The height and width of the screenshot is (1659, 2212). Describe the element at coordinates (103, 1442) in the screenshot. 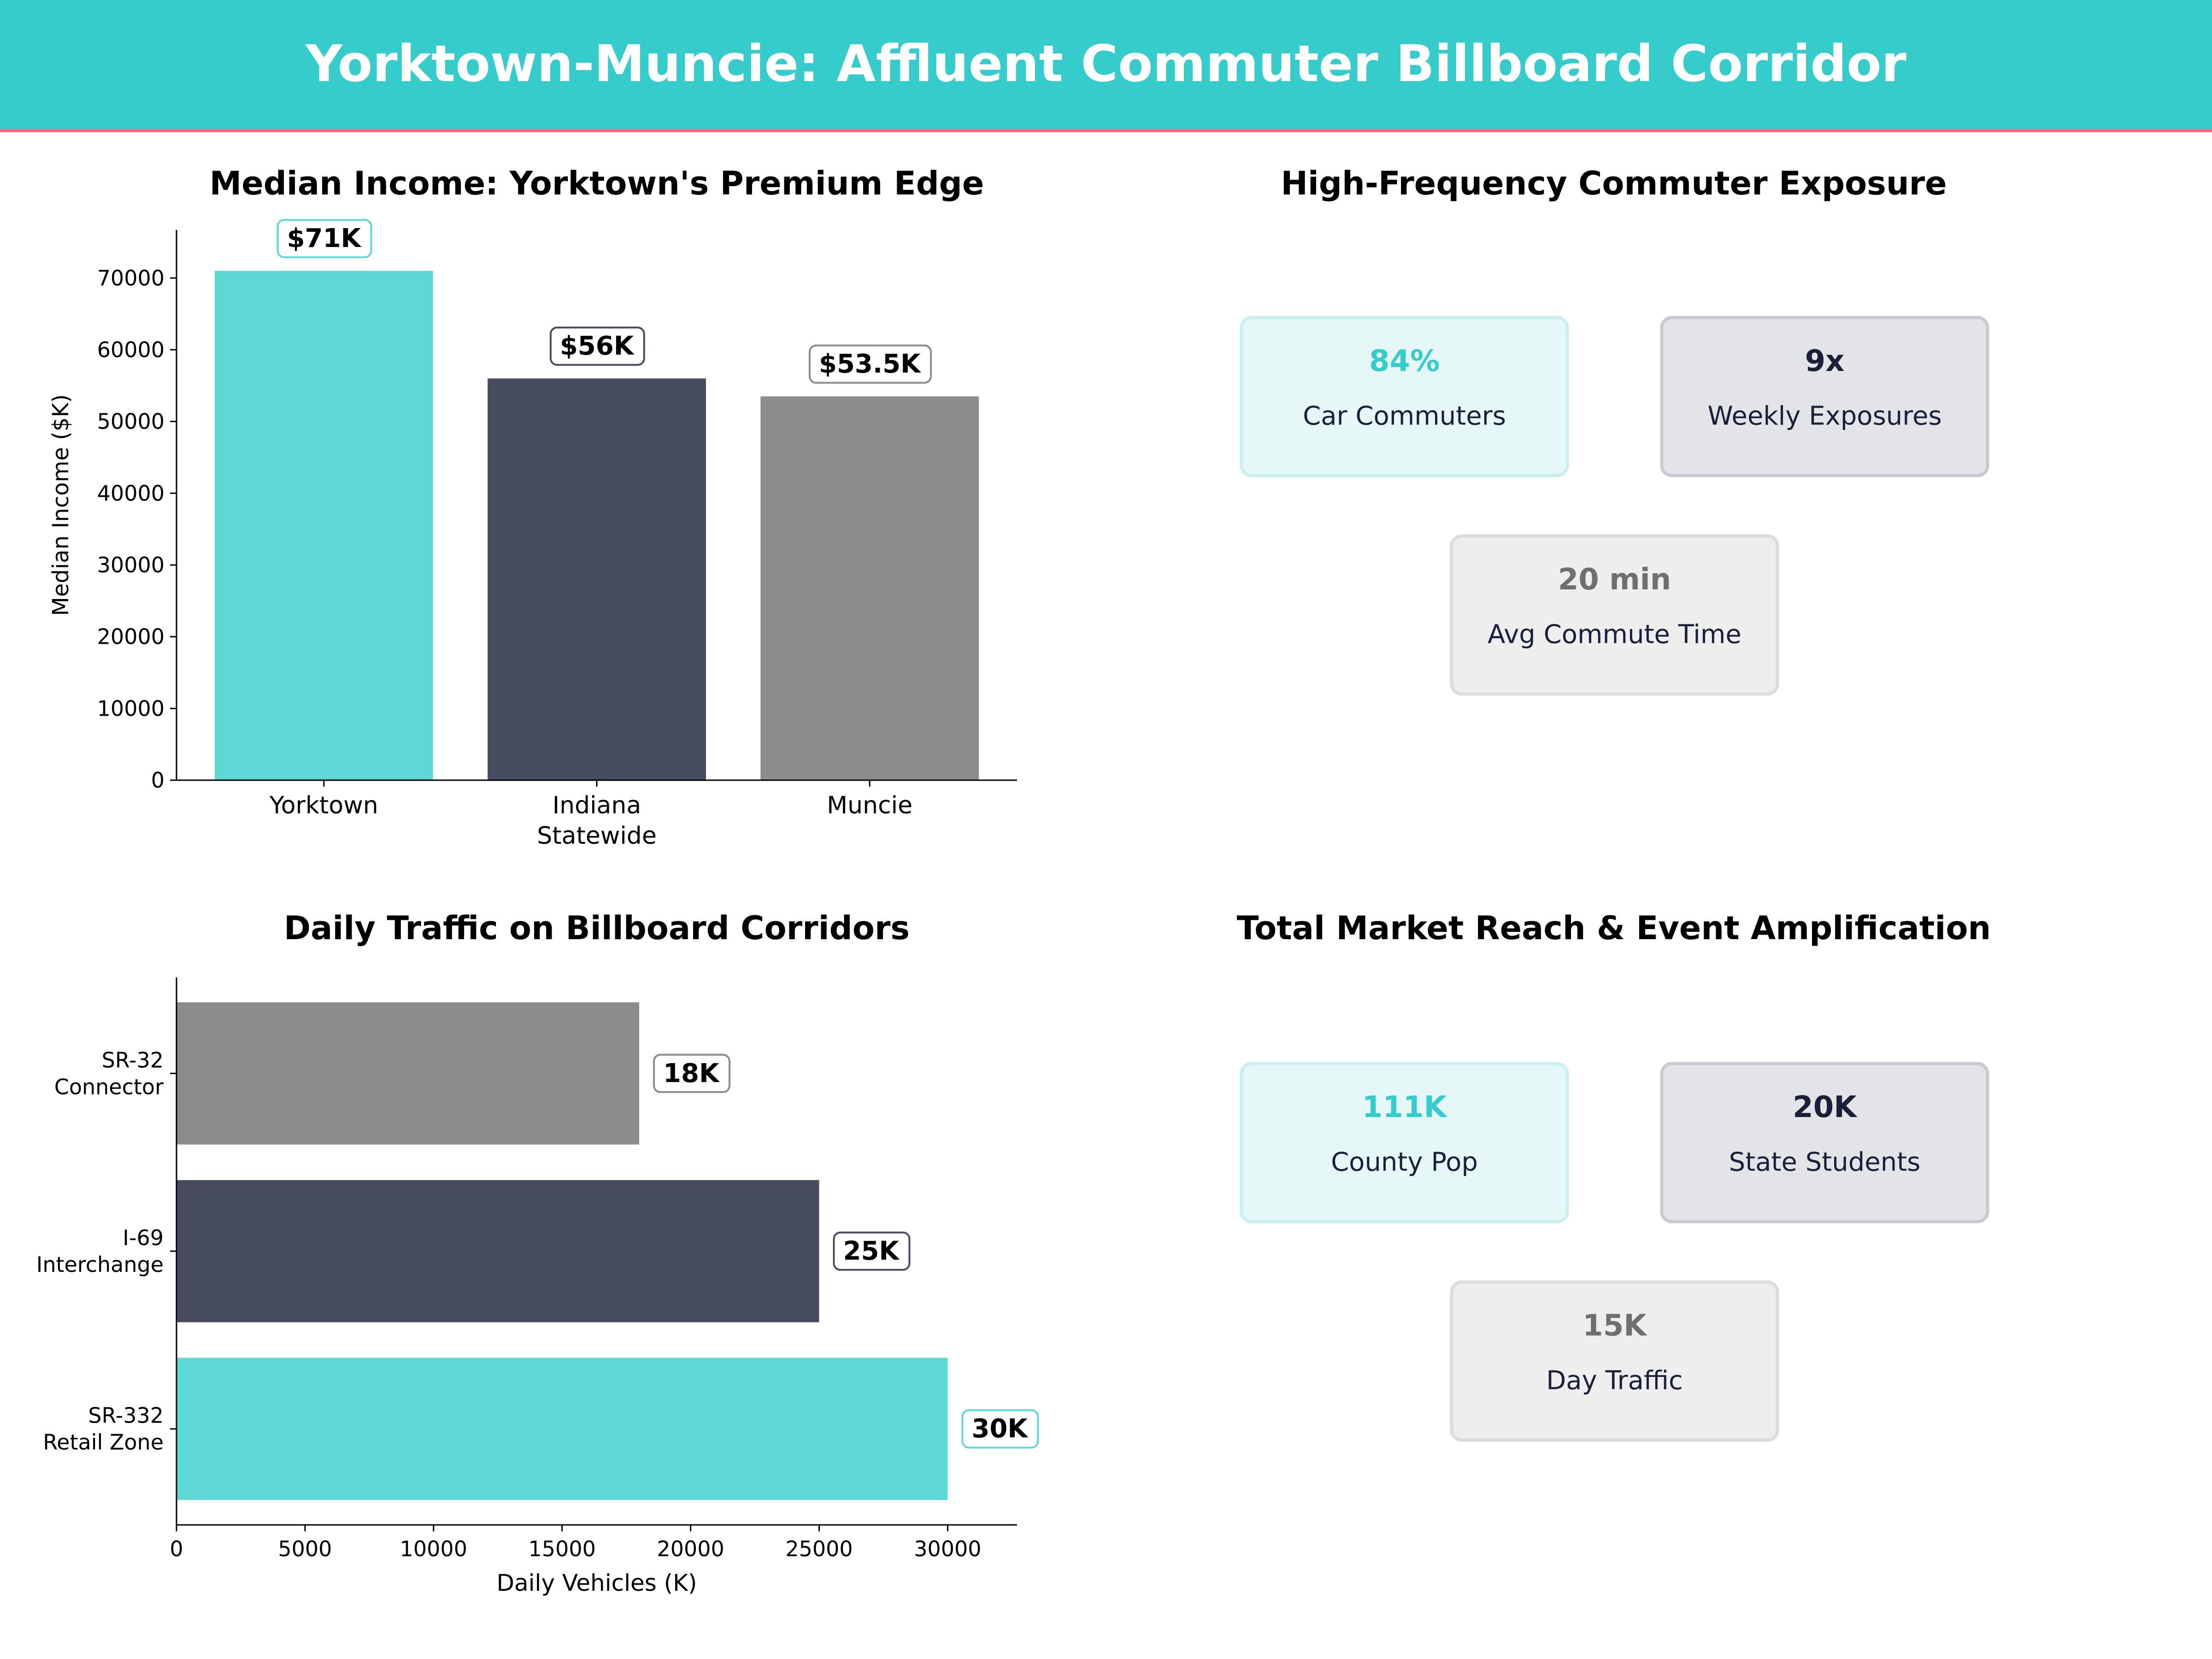

I see `y-tick-label: Retail Zone` at that location.